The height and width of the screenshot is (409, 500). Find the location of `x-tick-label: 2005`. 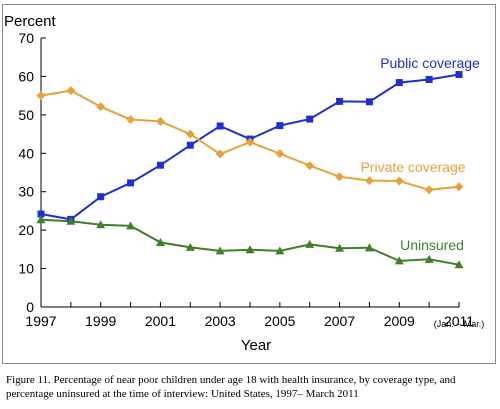

x-tick-label: 2005 is located at coordinates (279, 321).